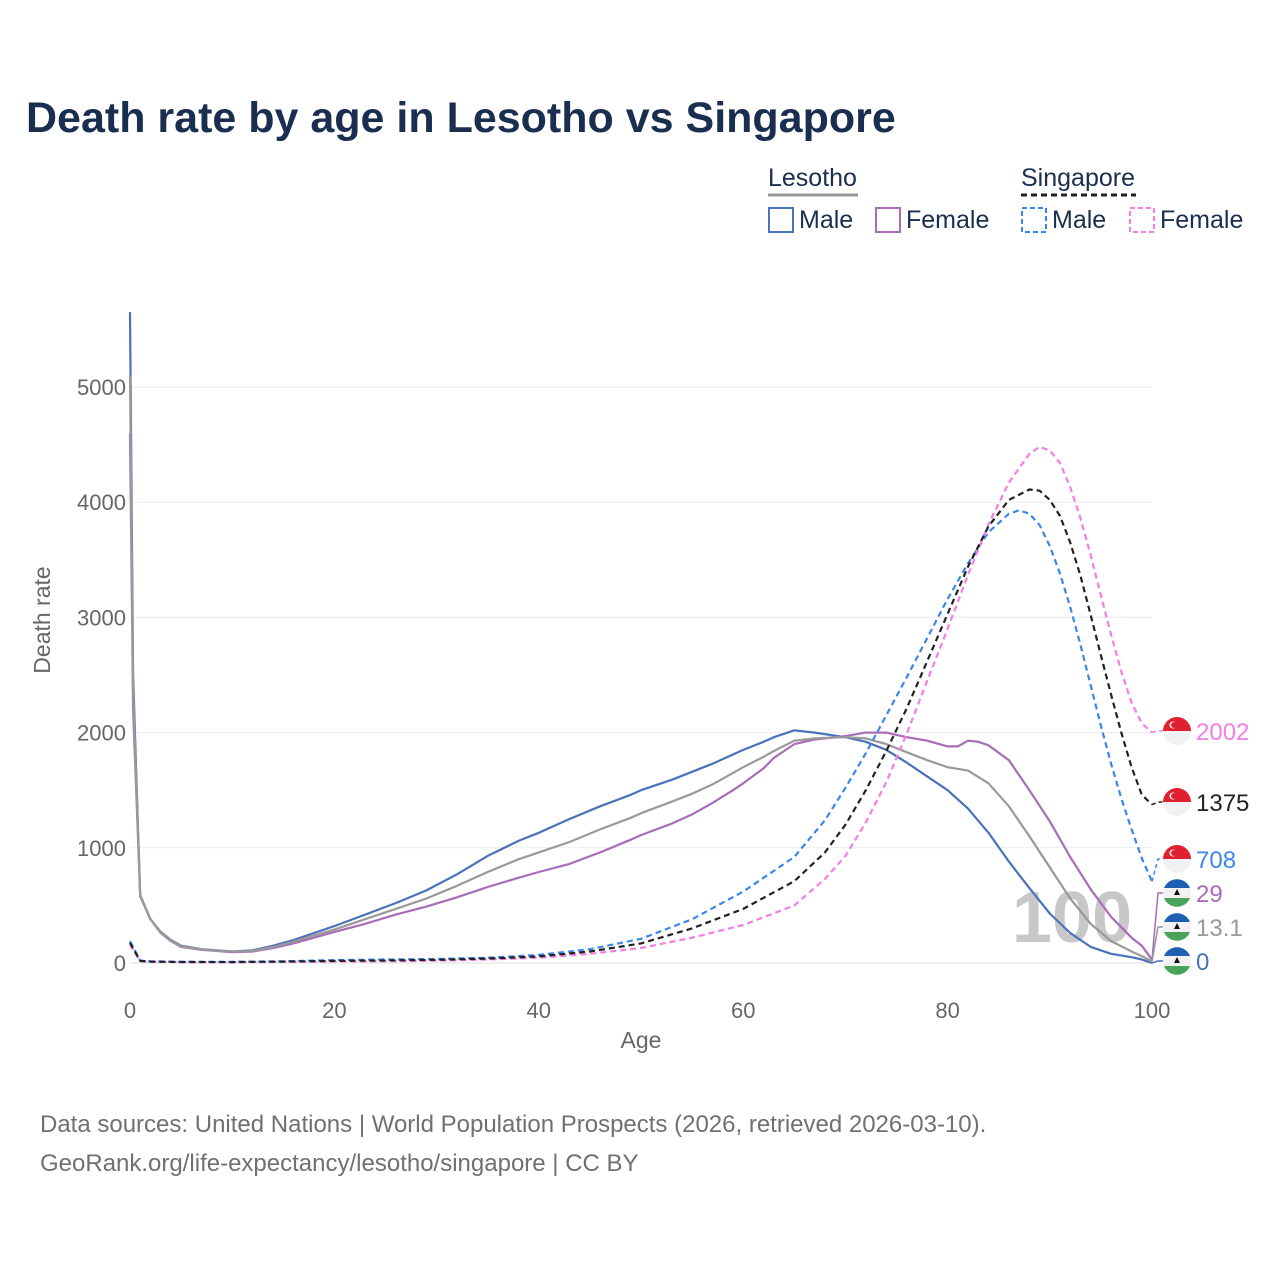  Describe the element at coordinates (1079, 220) in the screenshot. I see `legend-label-singapore-male: Male` at that location.